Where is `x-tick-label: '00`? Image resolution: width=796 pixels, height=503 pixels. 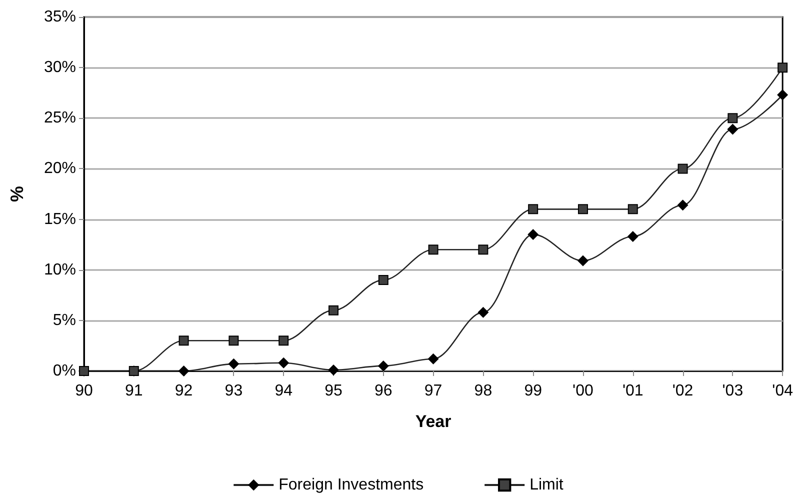 x-tick-label: '00 is located at coordinates (583, 391).